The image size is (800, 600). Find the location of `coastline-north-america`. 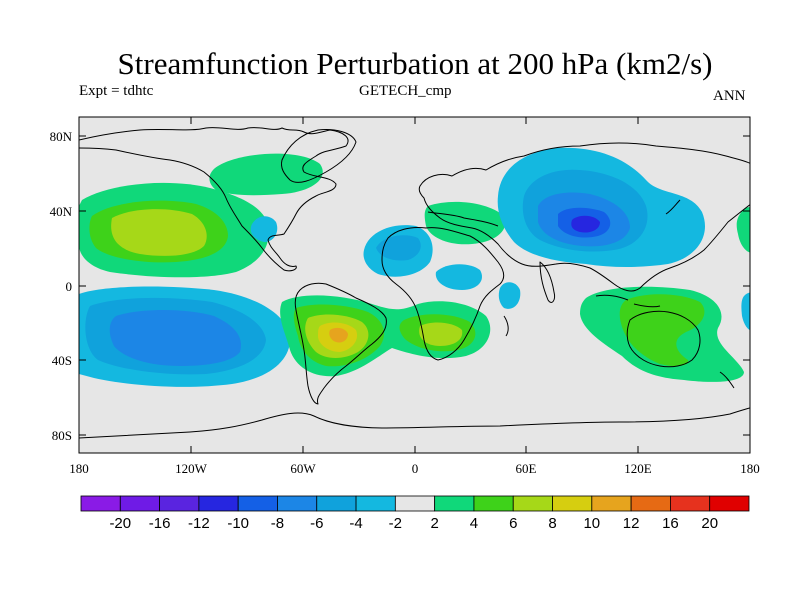

coastline-north-america is located at coordinates (214, 199).